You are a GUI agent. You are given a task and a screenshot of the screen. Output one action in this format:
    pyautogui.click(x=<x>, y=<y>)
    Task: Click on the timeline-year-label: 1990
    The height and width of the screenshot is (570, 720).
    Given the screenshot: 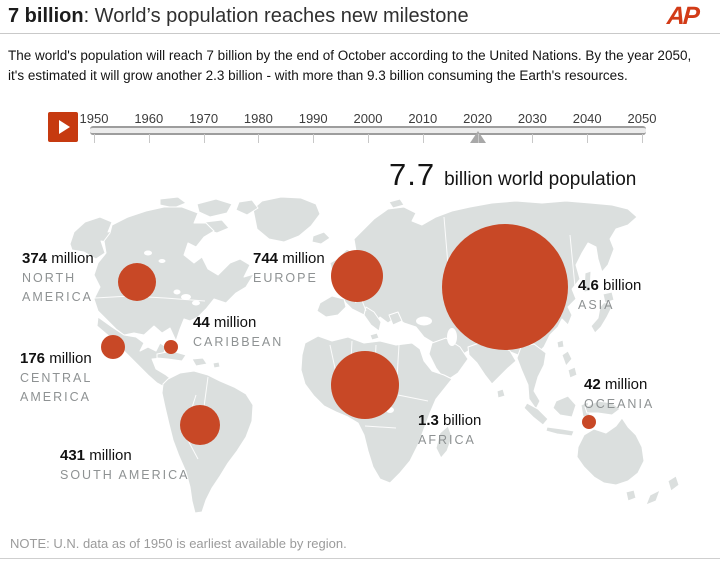 What is the action you would take?
    pyautogui.click(x=313, y=118)
    